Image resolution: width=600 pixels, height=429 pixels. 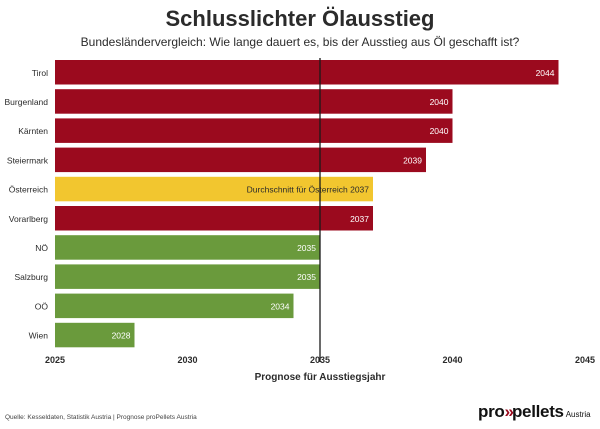 What do you see at coordinates (308, 190) in the screenshot?
I see `data-label: Durchschnitt für Österreich 2037` at bounding box center [308, 190].